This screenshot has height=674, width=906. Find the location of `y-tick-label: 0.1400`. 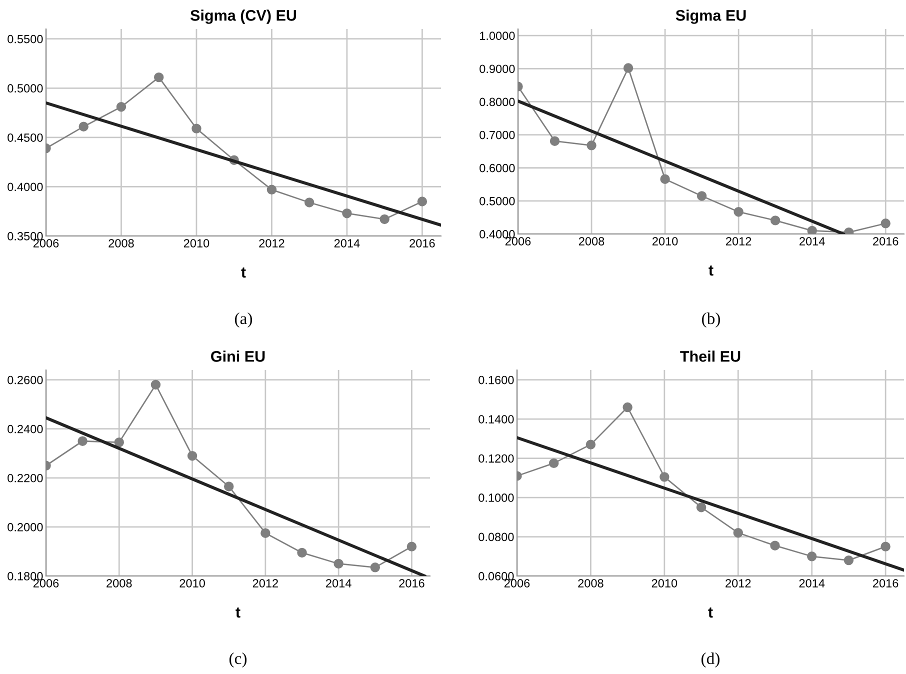

y-tick-label: 0.1400 is located at coordinates (496, 419).